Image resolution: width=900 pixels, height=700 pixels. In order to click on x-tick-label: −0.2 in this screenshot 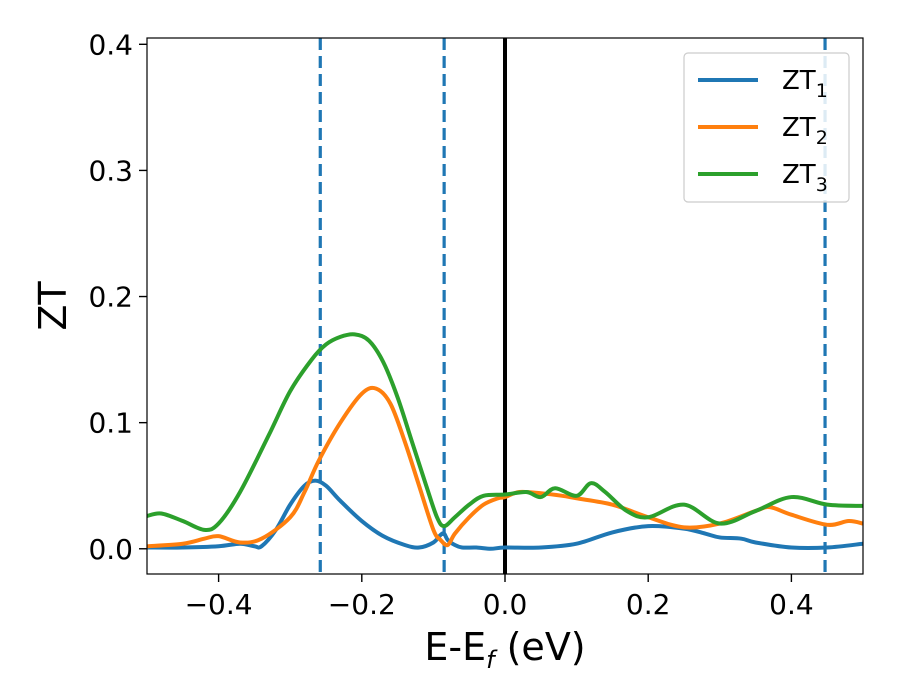, I will do `click(362, 604)`.